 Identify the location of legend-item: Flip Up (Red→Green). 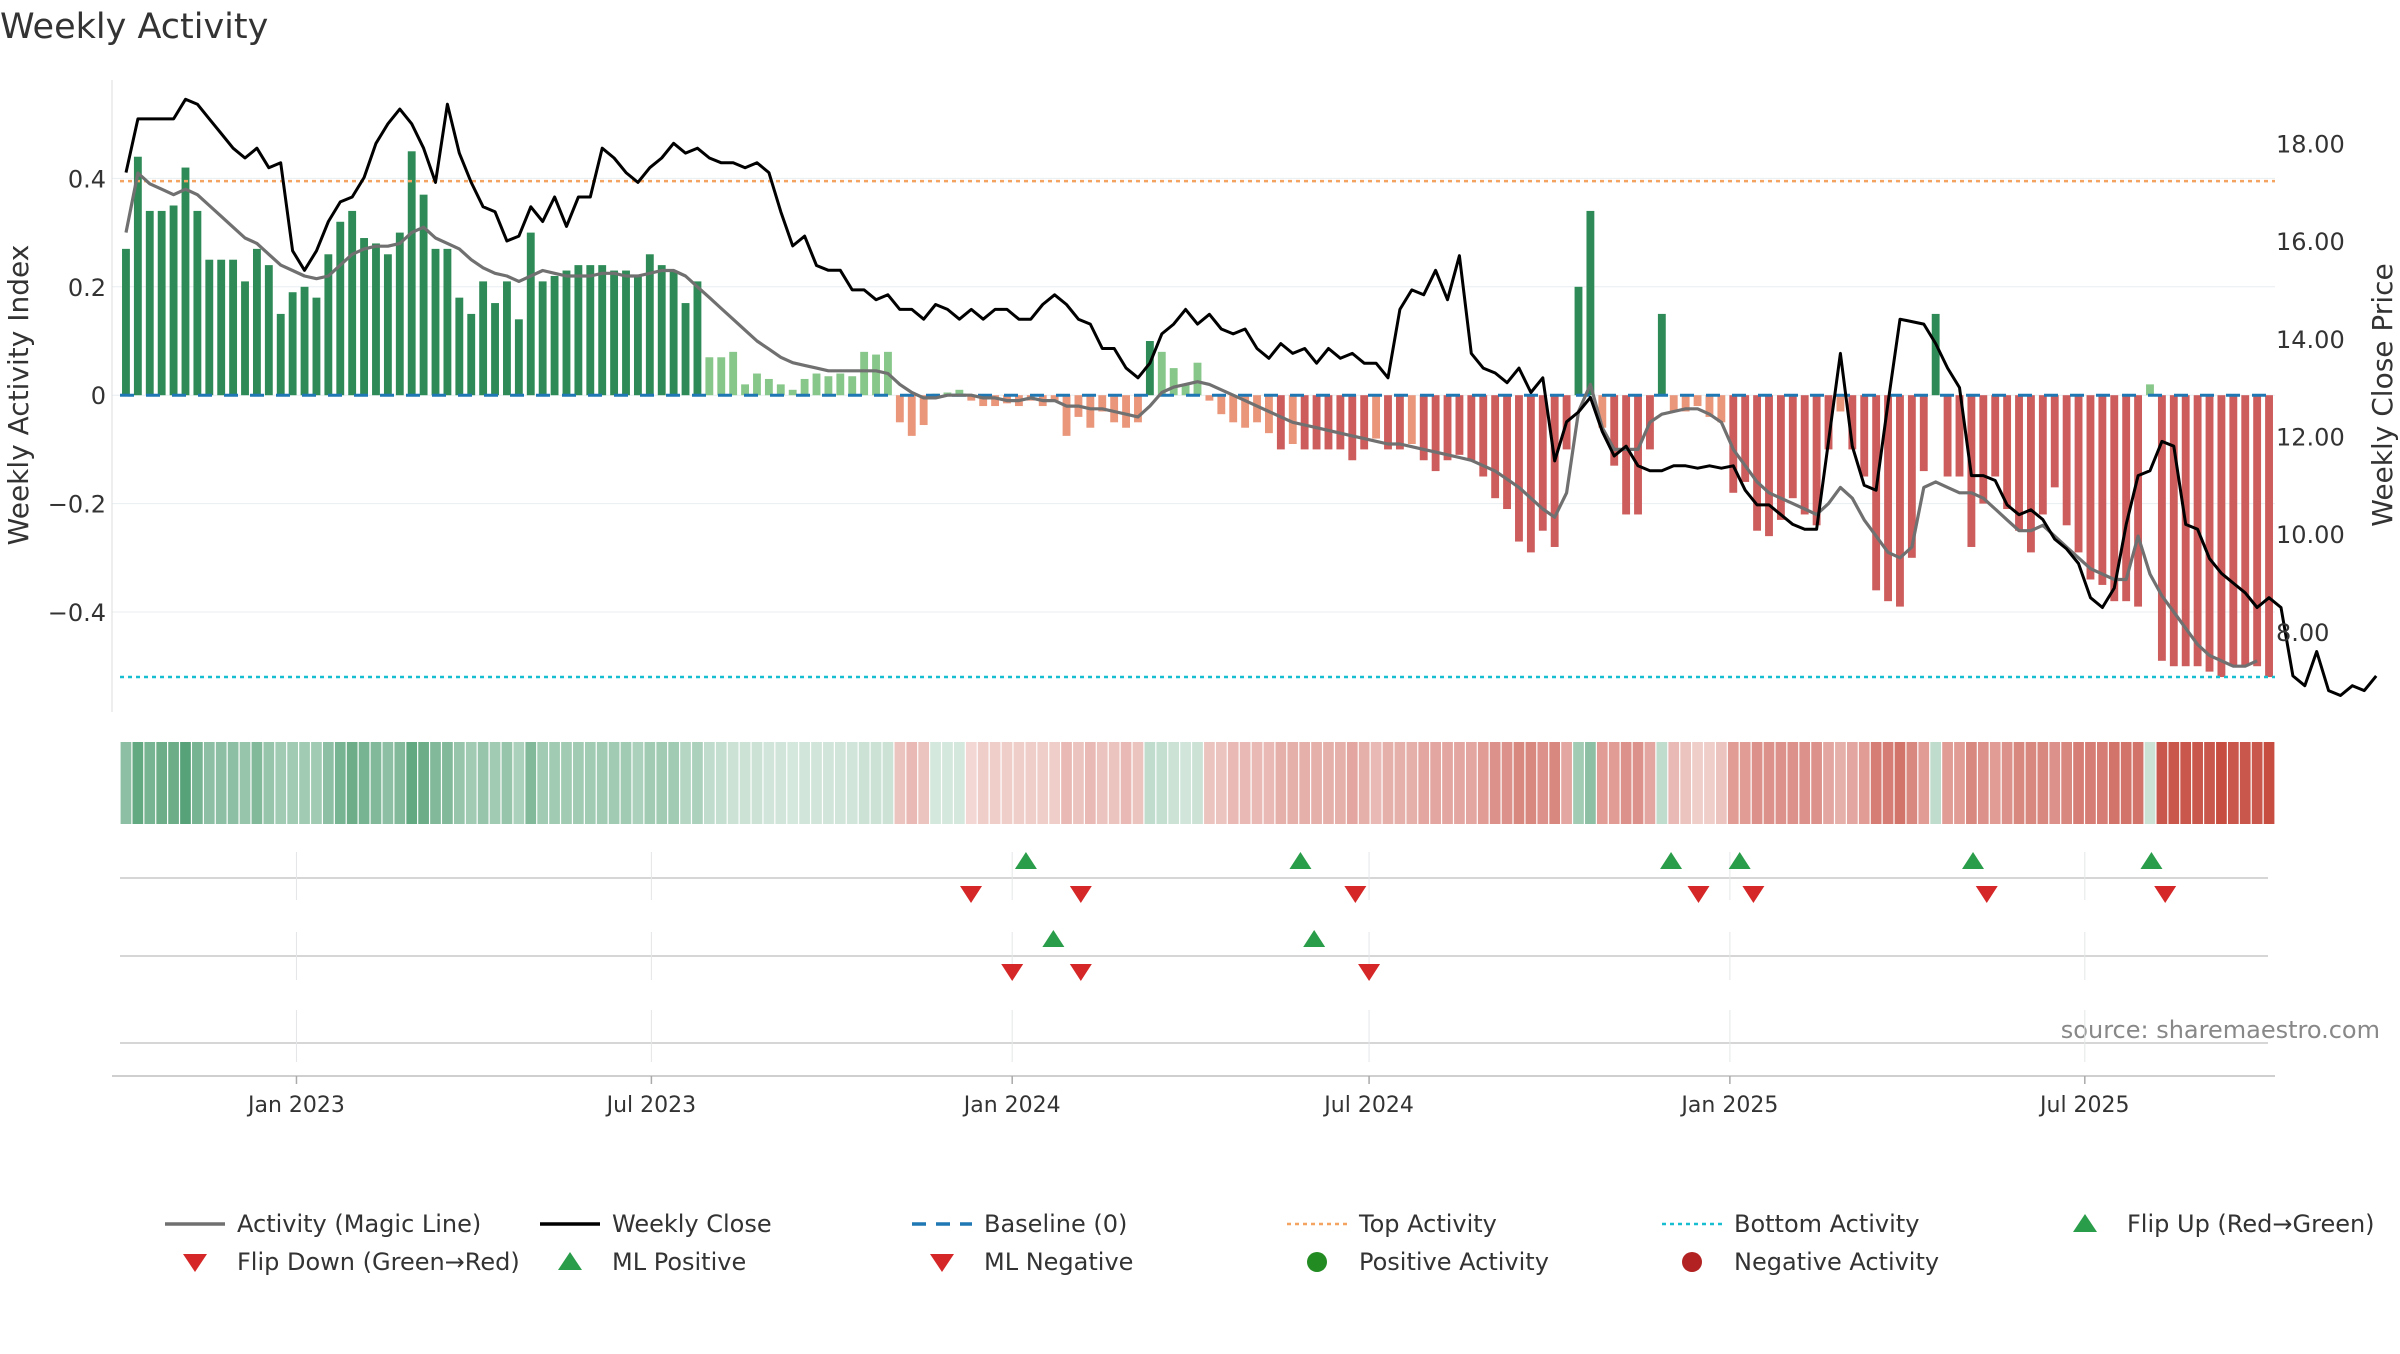
(2224, 1224).